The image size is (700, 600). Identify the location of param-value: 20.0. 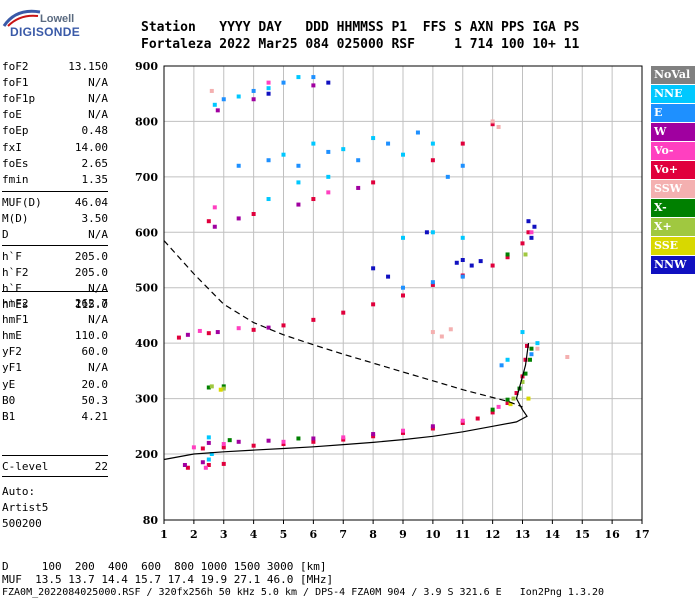
(95, 384).